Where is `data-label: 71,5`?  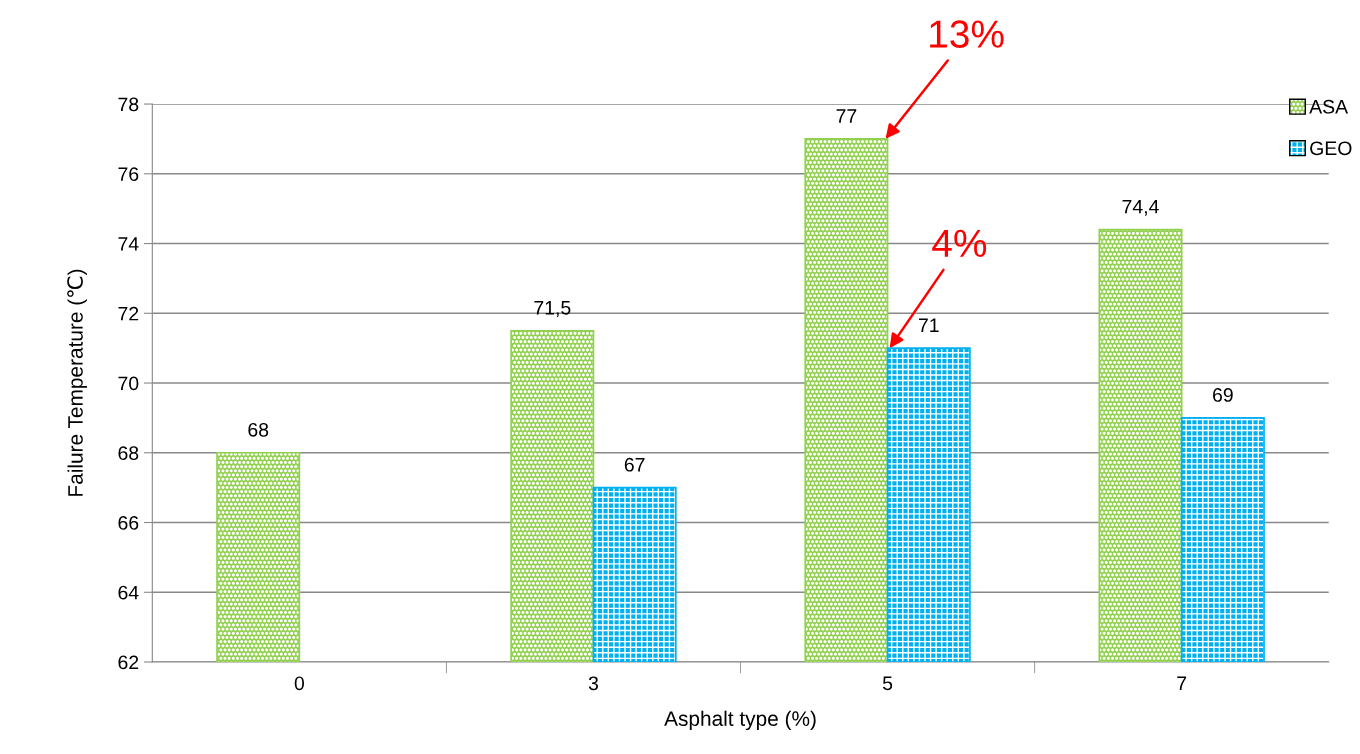
data-label: 71,5 is located at coordinates (552, 309).